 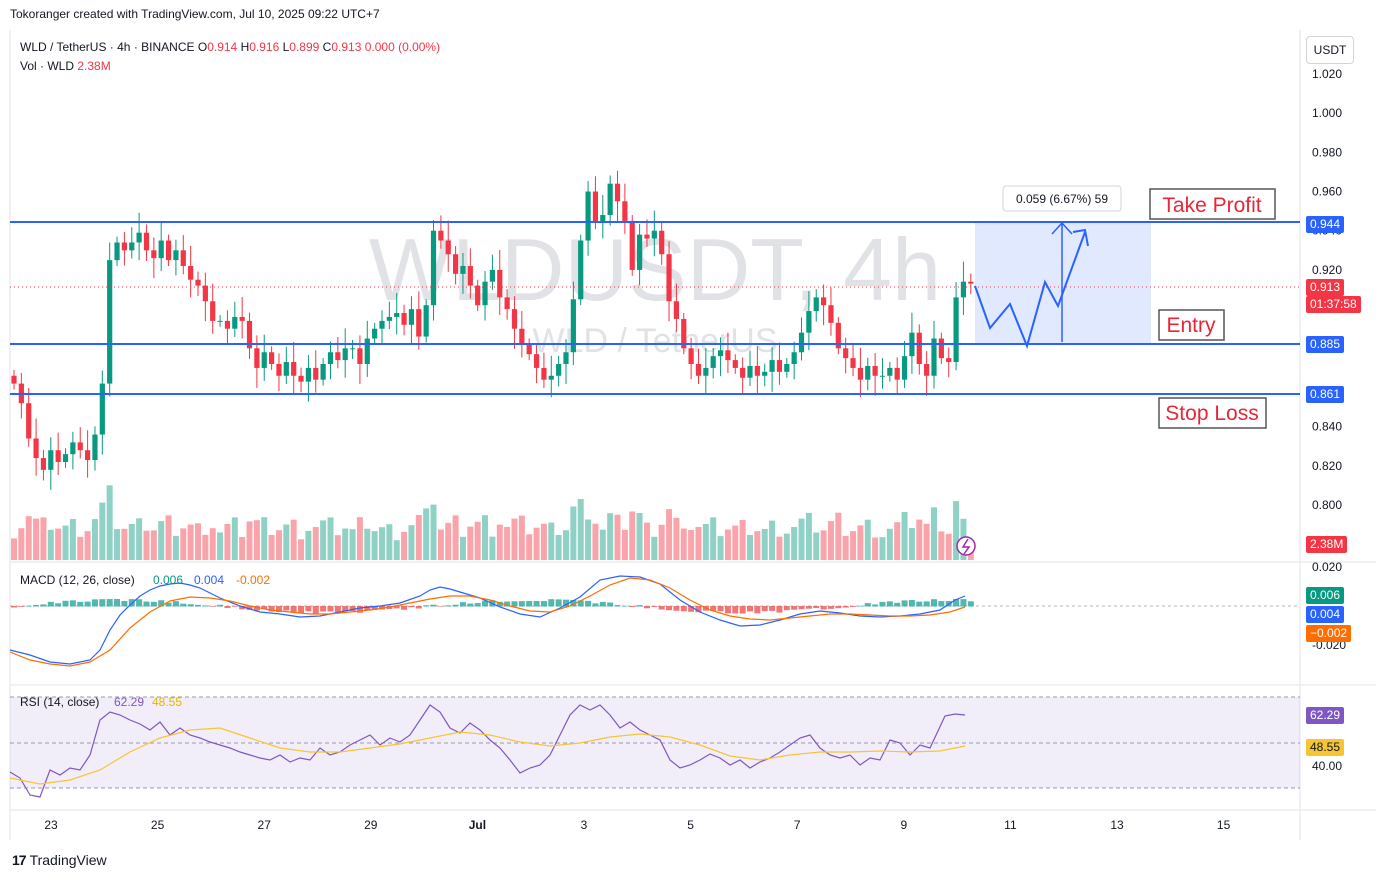 What do you see at coordinates (1191, 325) in the screenshot?
I see `entry-box` at bounding box center [1191, 325].